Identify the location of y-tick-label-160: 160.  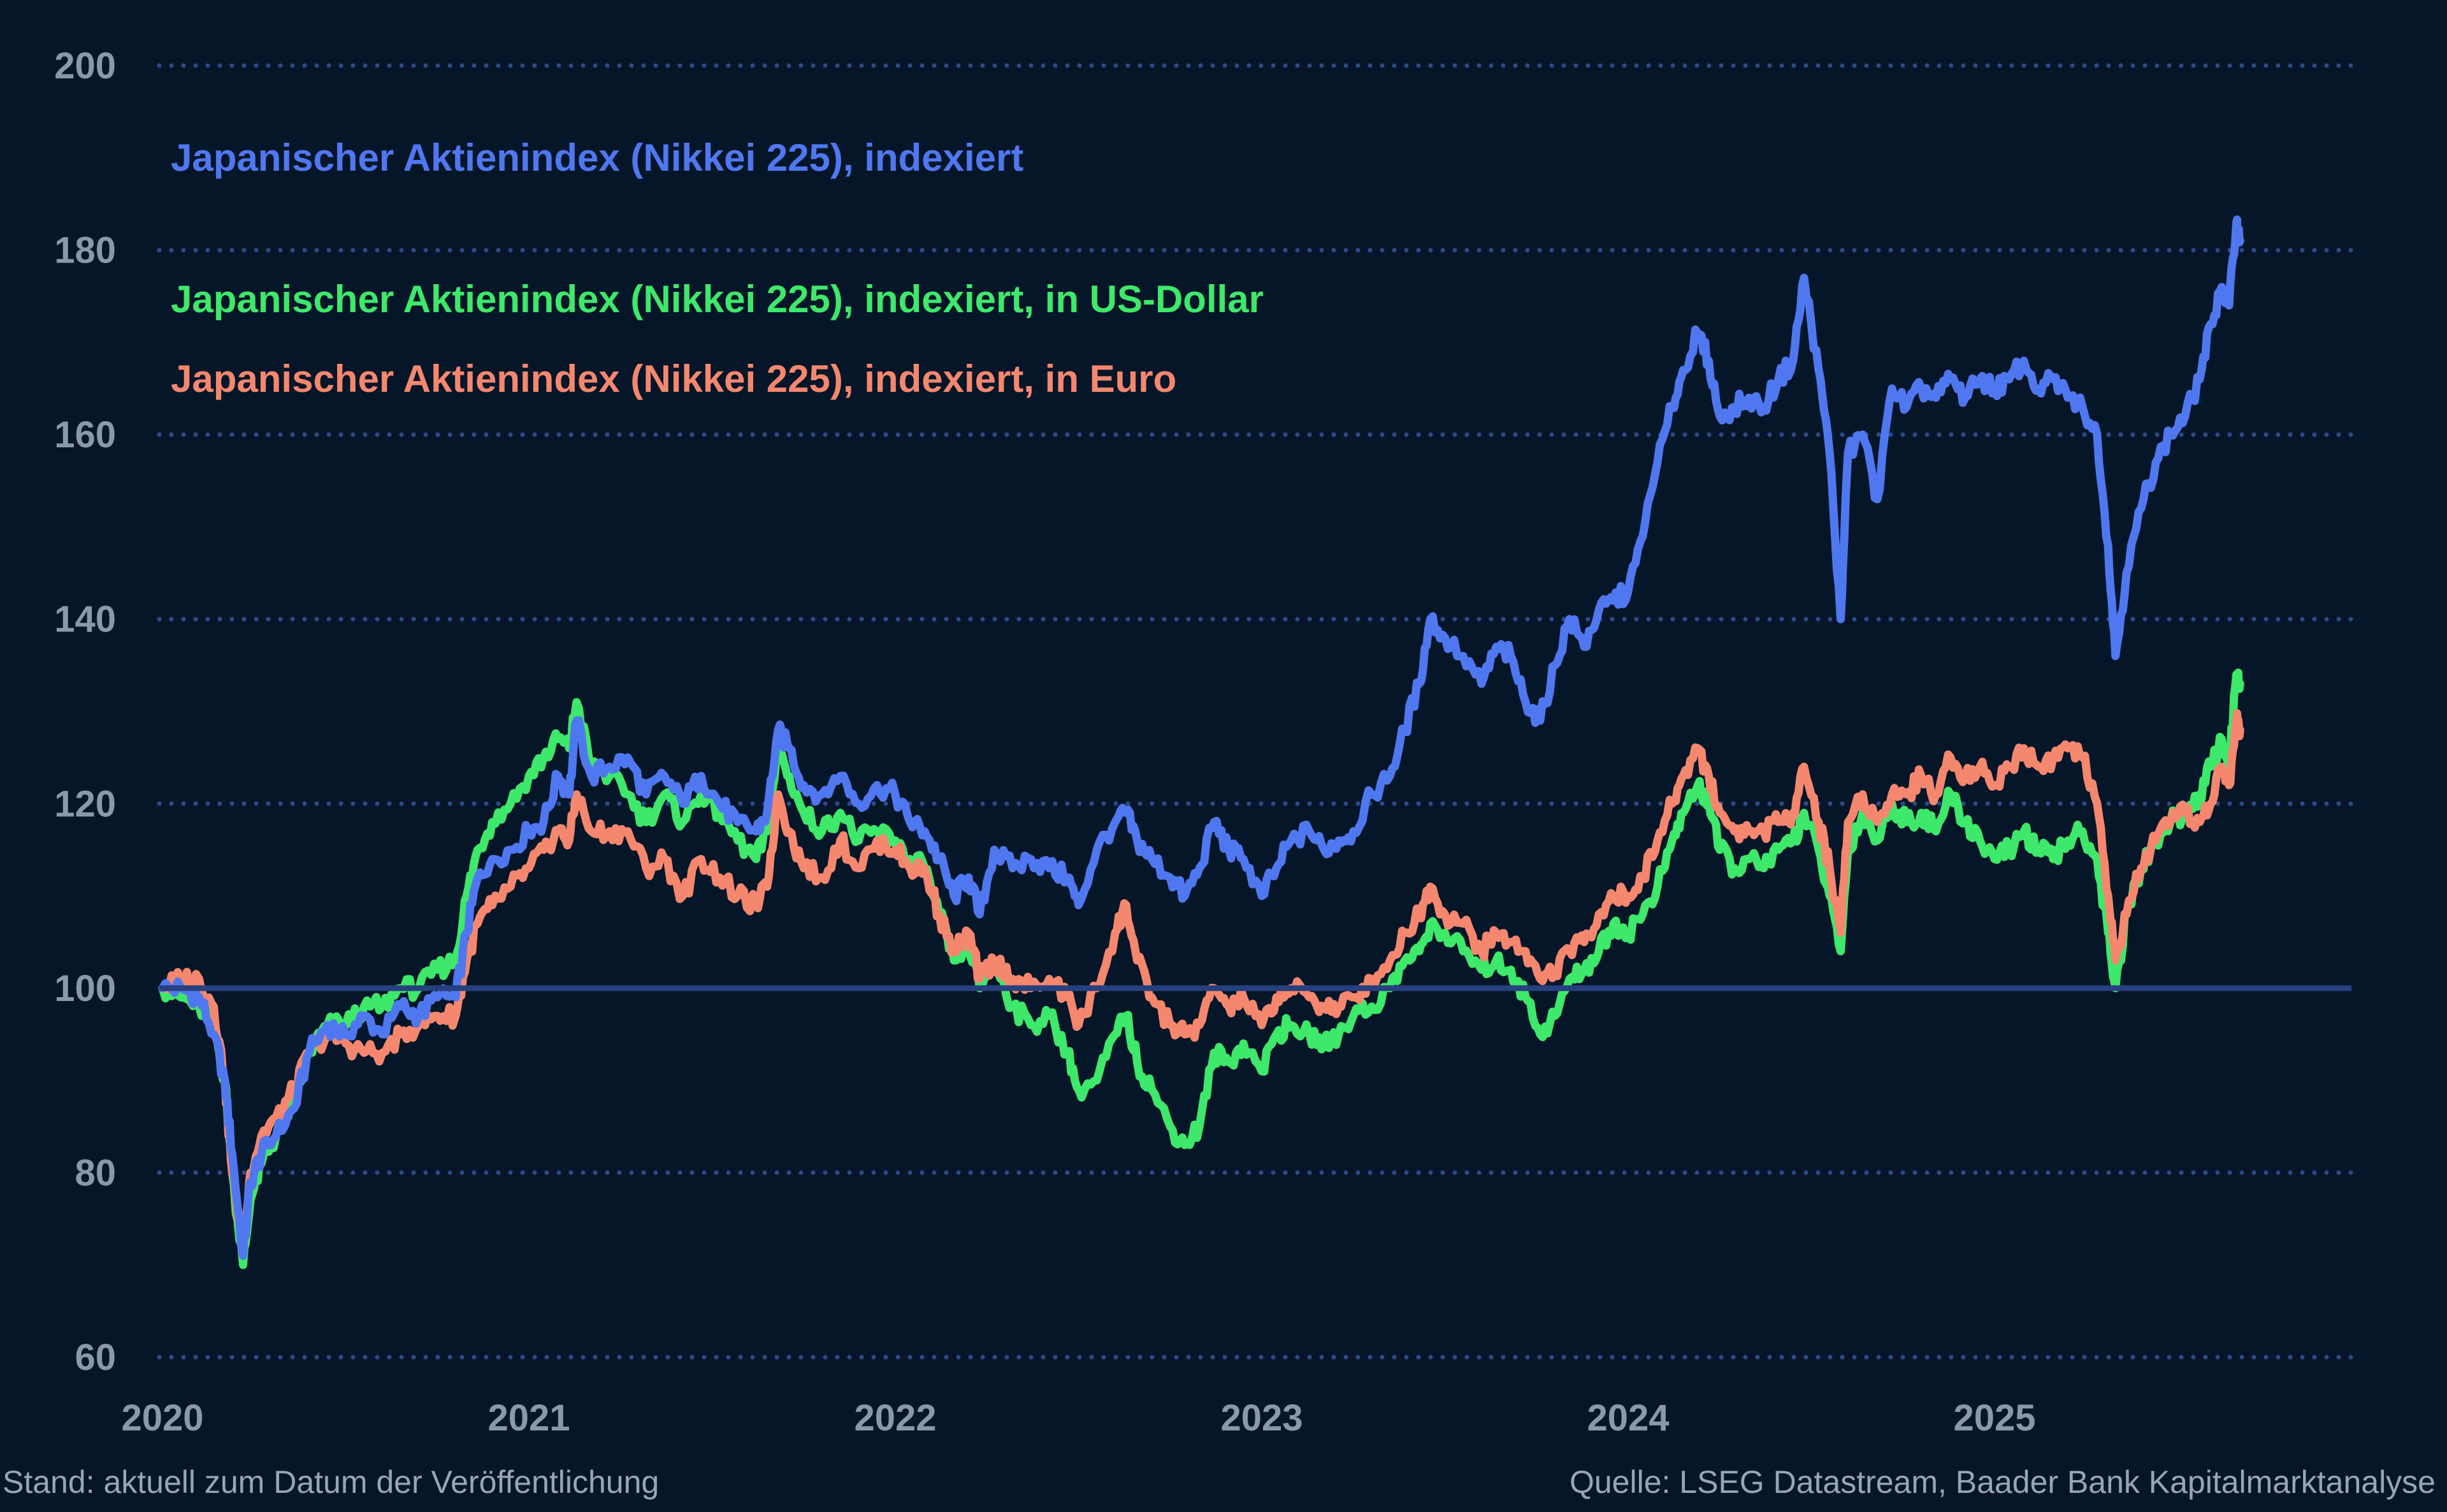
(85, 435).